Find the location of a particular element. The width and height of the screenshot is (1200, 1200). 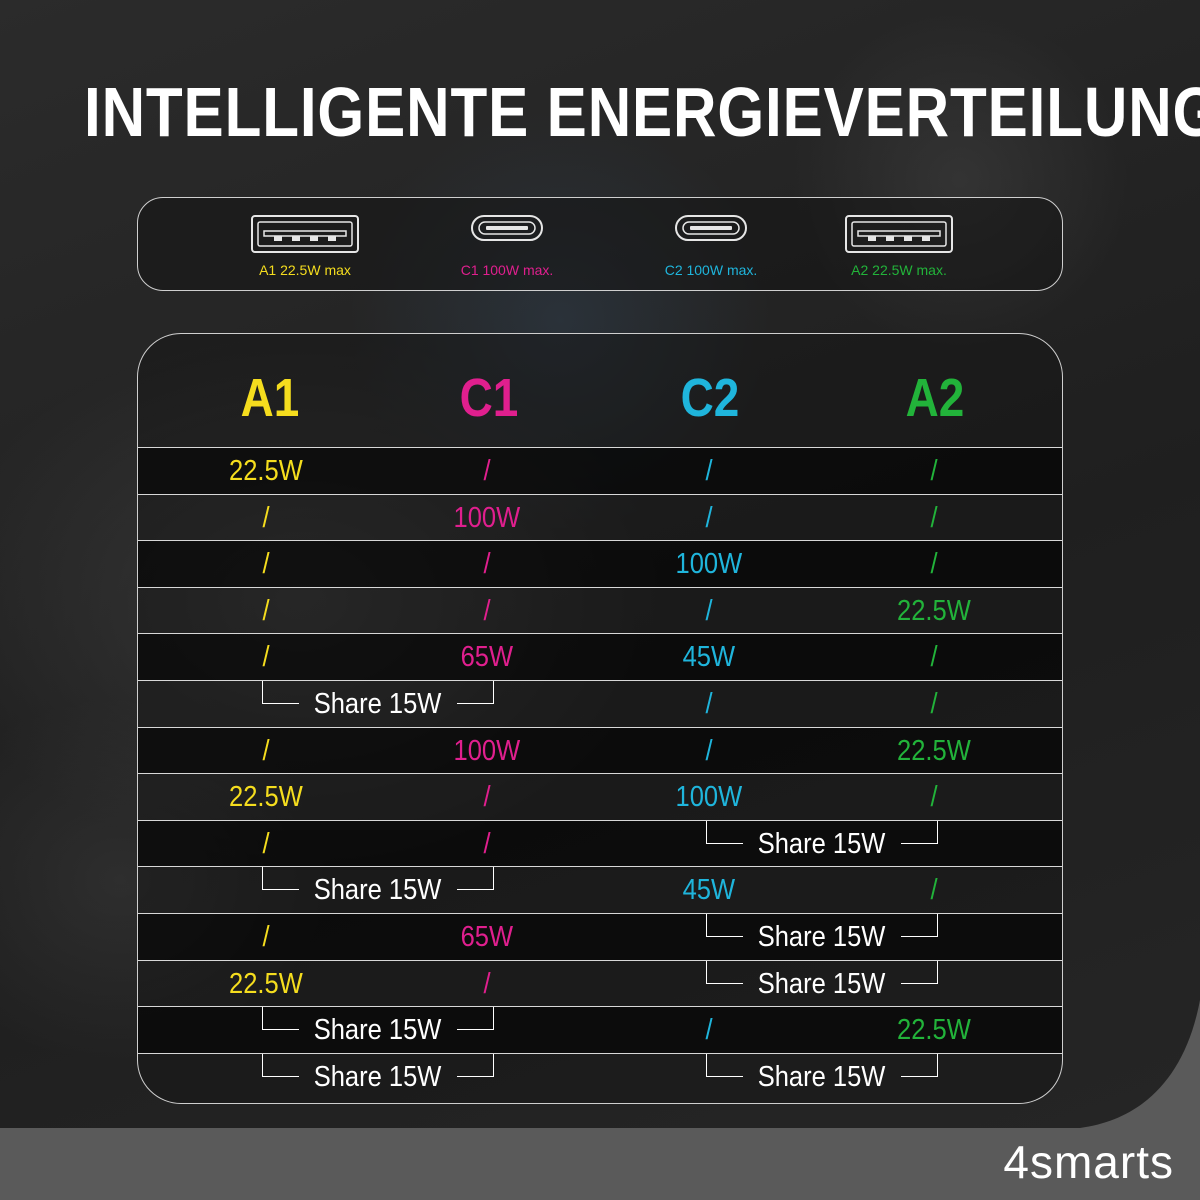

table-row: / 65W Share 15W is located at coordinates (600, 936).